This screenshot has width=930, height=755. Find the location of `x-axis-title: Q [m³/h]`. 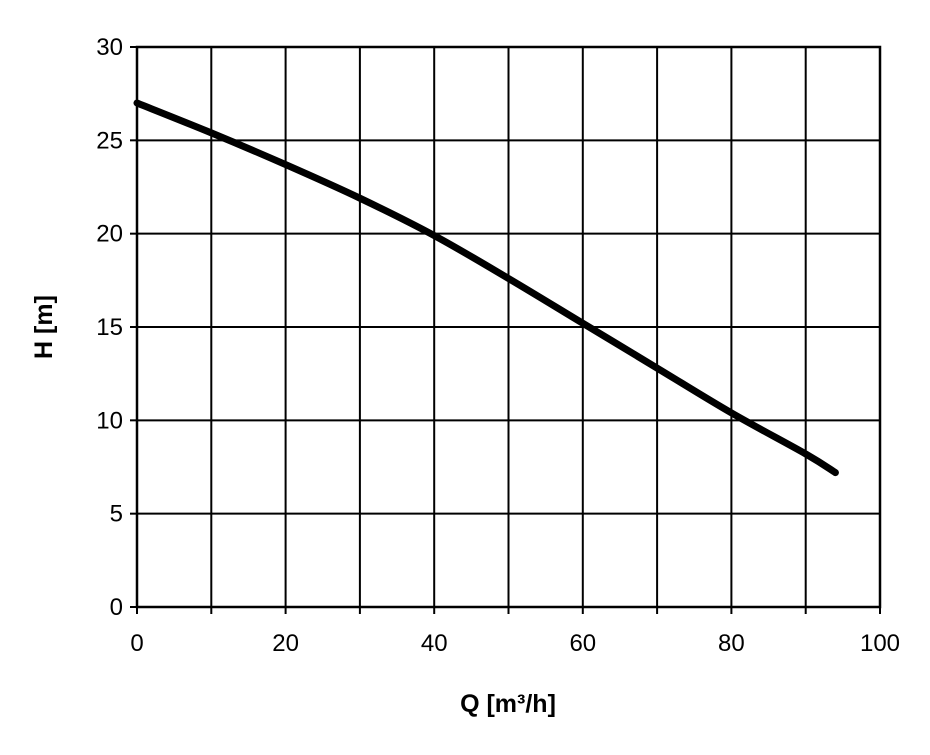

x-axis-title: Q [m³/h] is located at coordinates (508, 704).